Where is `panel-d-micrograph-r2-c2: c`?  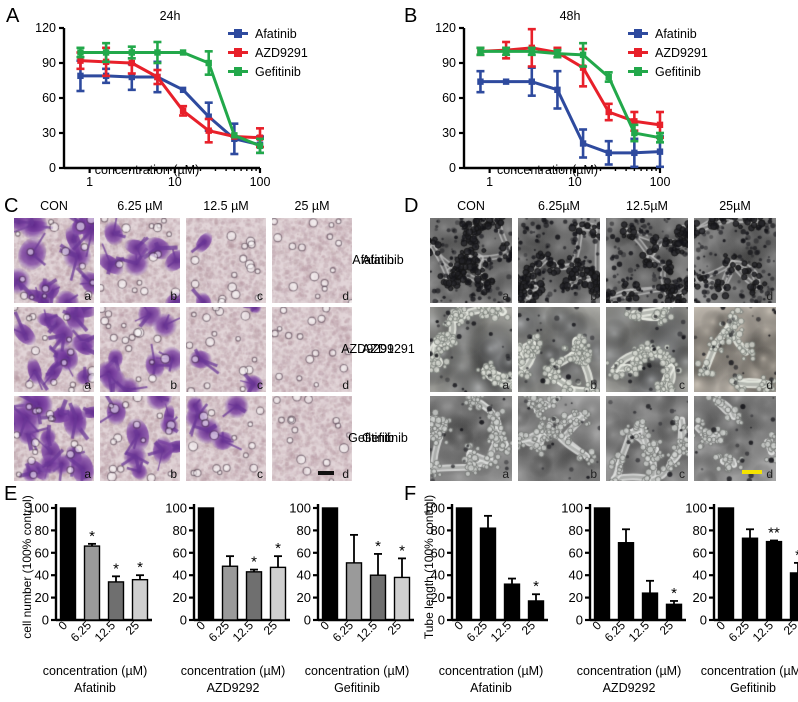 panel-d-micrograph-r2-c2: c is located at coordinates (647, 438).